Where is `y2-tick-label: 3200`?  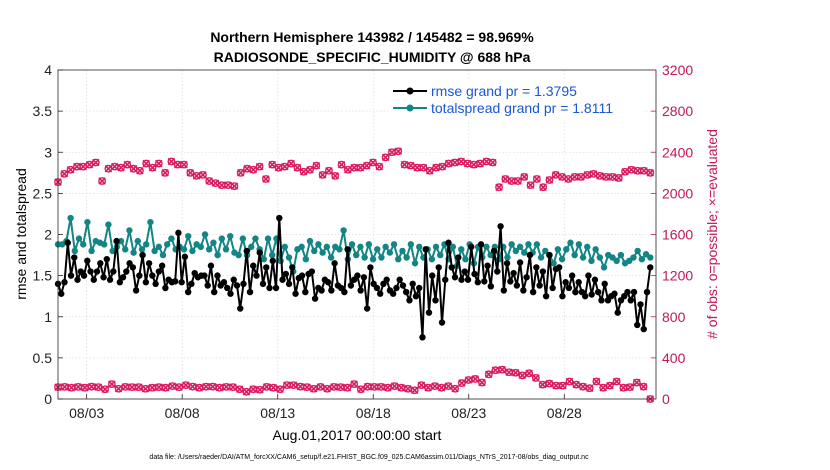
y2-tick-label: 3200 is located at coordinates (677, 70).